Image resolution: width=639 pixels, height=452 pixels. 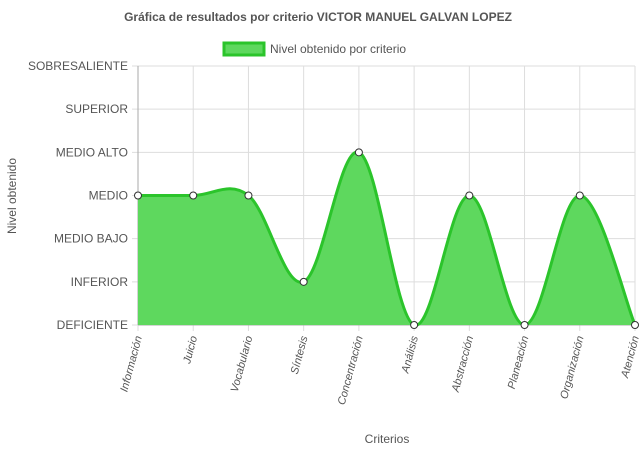 I want to click on y-tick-label: SOBRESALIENTE, so click(x=78, y=66).